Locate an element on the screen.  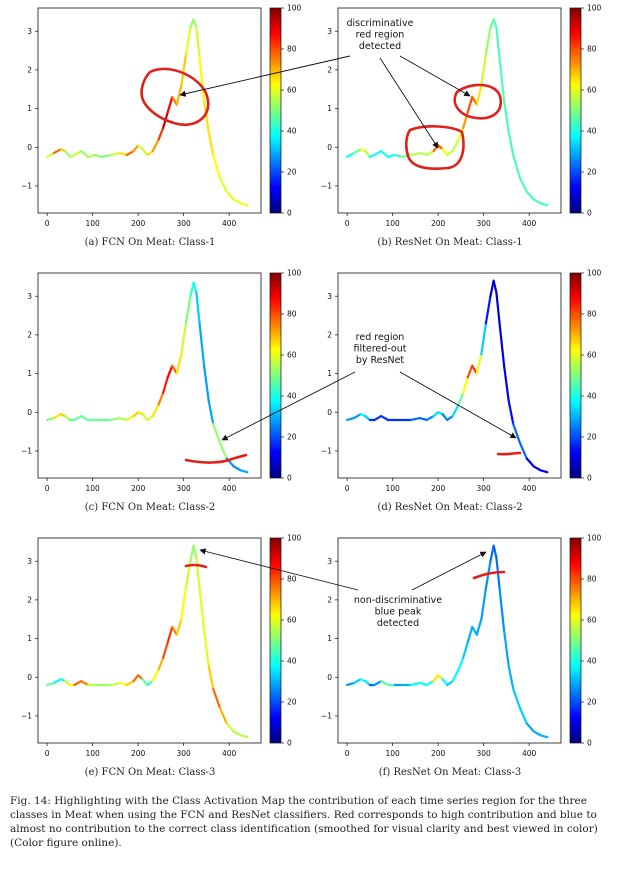
subcaption-d: (d) ResNet On Meat: Class-2 is located at coordinates (450, 507).